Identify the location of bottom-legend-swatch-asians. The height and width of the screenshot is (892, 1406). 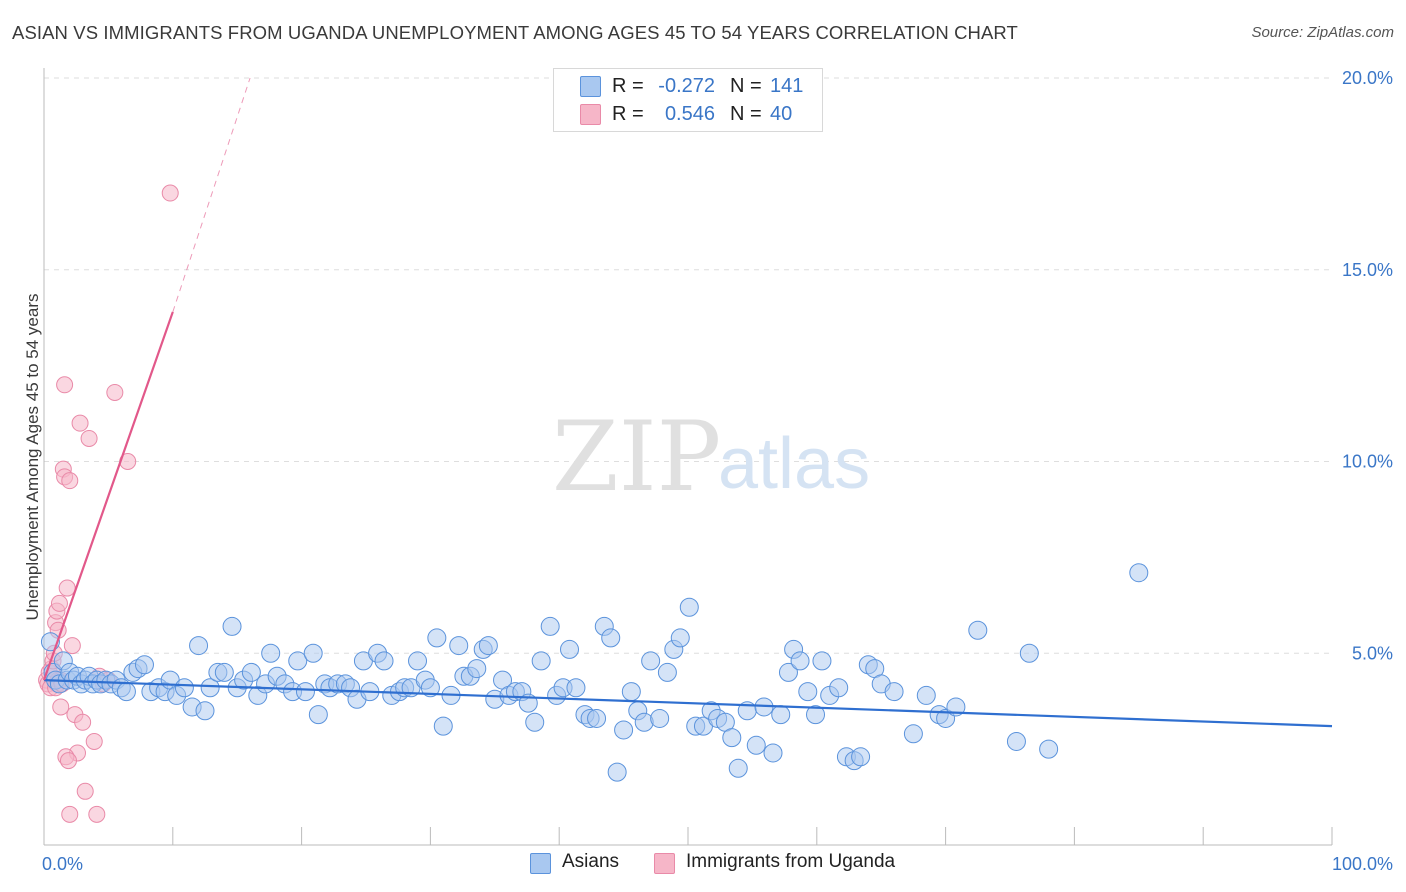
(540, 863).